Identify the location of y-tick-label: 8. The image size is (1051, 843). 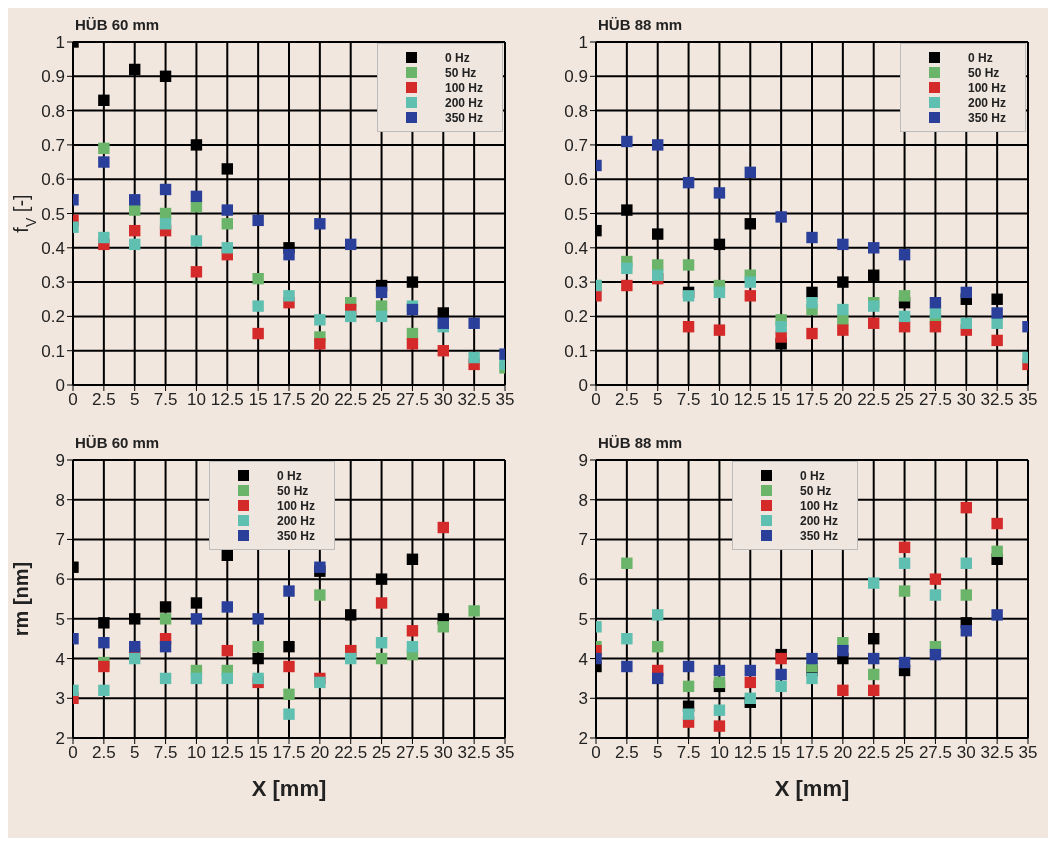
(60, 500).